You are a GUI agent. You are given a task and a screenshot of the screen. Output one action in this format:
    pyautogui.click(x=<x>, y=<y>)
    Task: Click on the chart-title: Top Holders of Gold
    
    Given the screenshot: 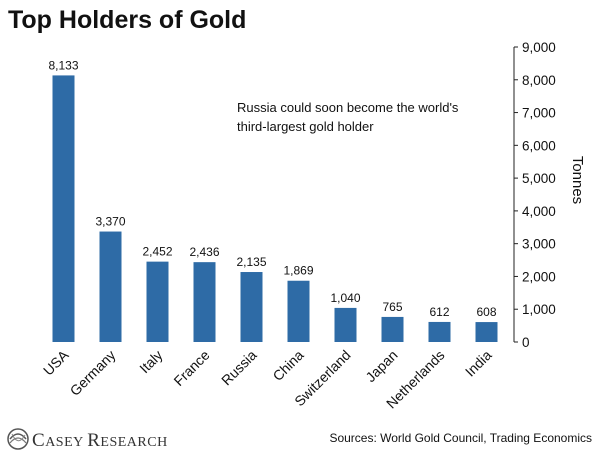 What is the action you would take?
    pyautogui.click(x=127, y=20)
    